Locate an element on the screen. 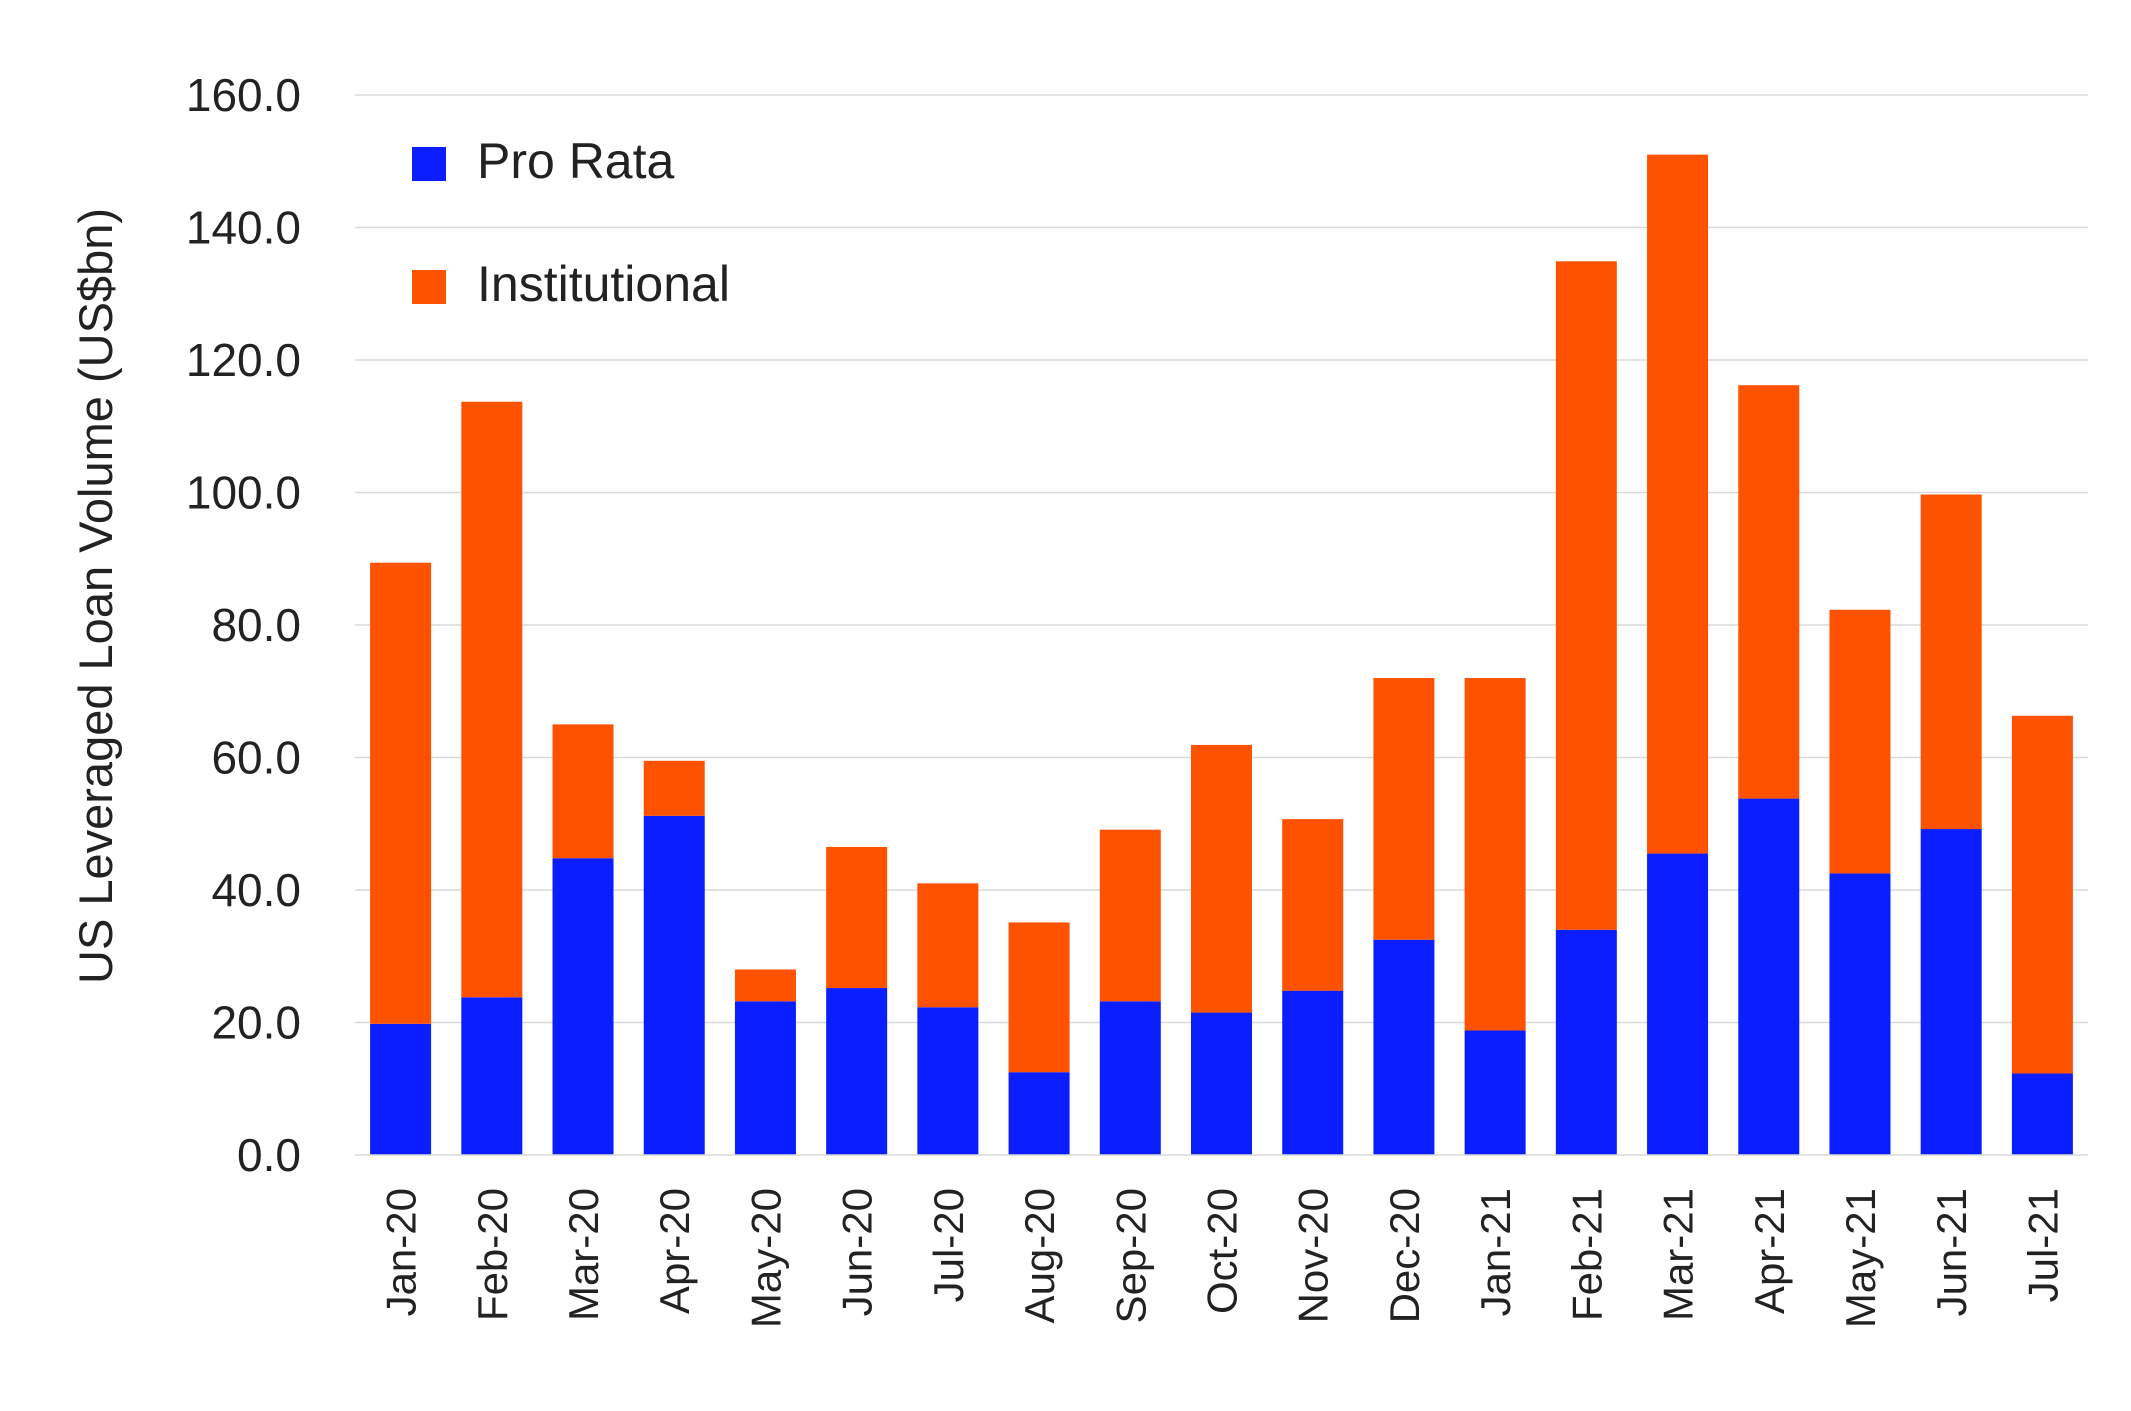  y-tick-label: 0.0 is located at coordinates (269, 1155).